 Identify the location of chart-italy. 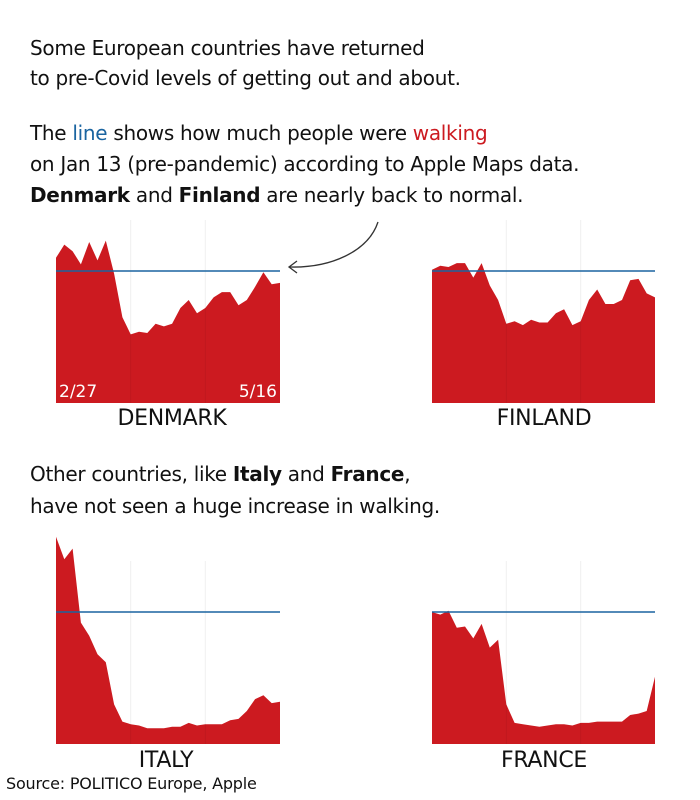
(168, 640).